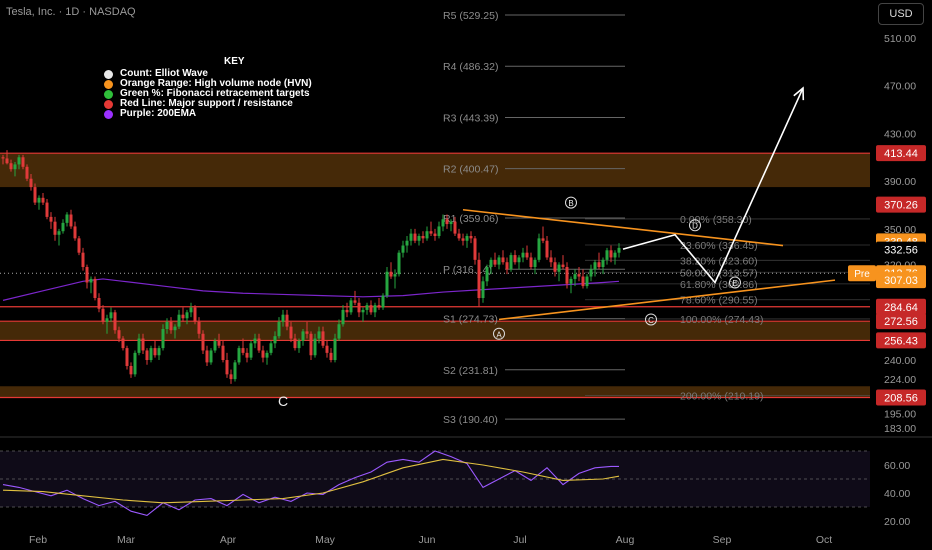 The width and height of the screenshot is (932, 550). I want to click on pivot-label: P (316.14), so click(467, 270).